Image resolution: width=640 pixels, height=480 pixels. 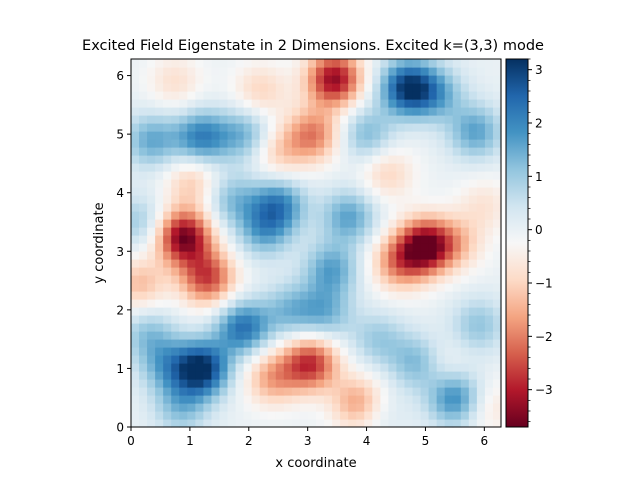 What do you see at coordinates (120, 369) in the screenshot?
I see `y-tick-label: 1` at bounding box center [120, 369].